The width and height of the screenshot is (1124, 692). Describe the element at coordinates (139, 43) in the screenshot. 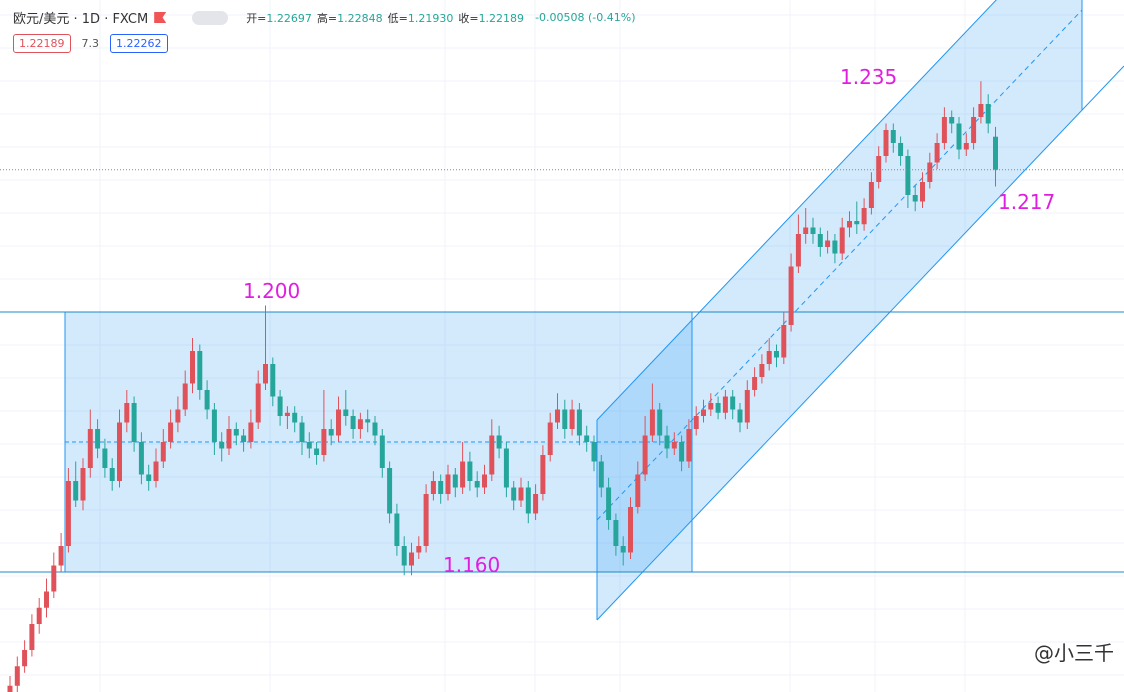

I see `ask-badge: 1.22262` at that location.